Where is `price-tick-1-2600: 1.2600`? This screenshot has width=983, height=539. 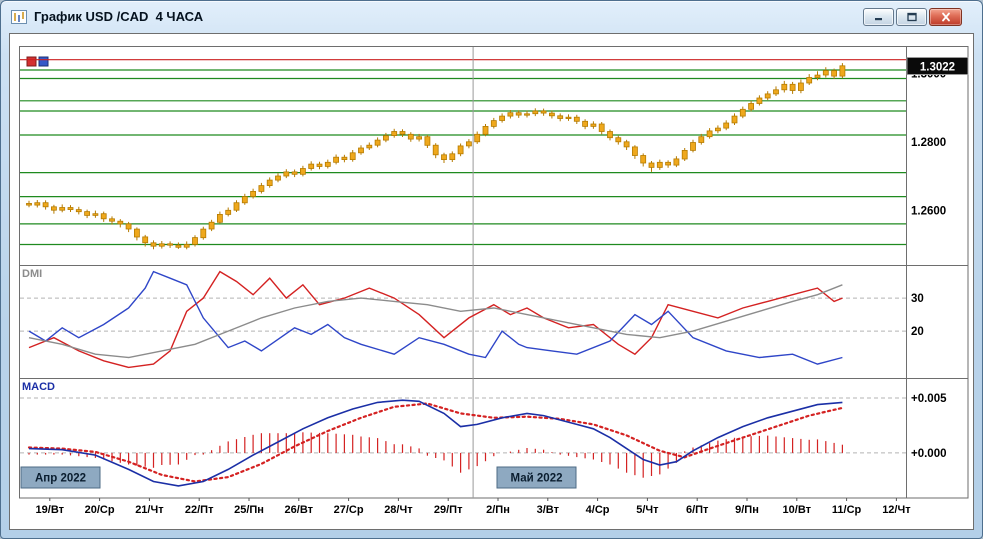 price-tick-1-2600: 1.2600 is located at coordinates (928, 211).